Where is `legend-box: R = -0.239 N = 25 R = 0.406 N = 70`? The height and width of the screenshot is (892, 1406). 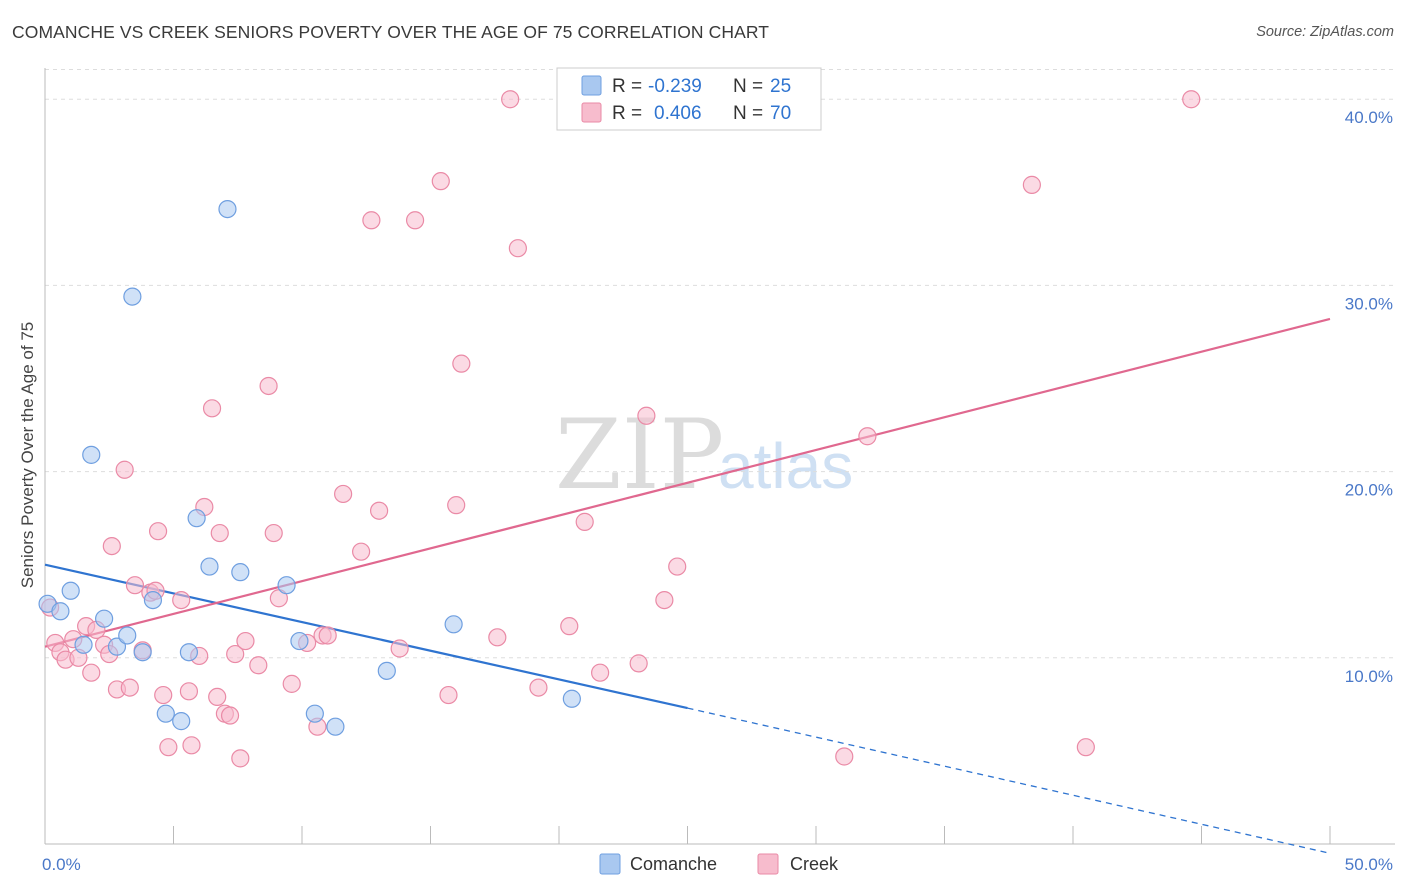
legend-box: R = -0.239 N = 25 R = 0.406 N = 70 is located at coordinates (689, 99).